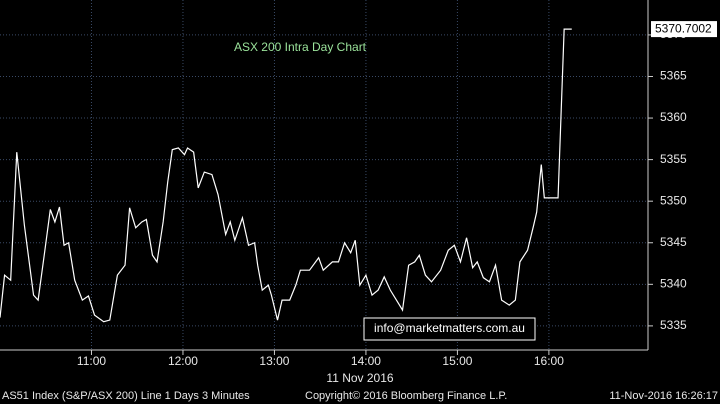 This screenshot has height=404, width=720. I want to click on x-tick-label: 12:00, so click(183, 361).